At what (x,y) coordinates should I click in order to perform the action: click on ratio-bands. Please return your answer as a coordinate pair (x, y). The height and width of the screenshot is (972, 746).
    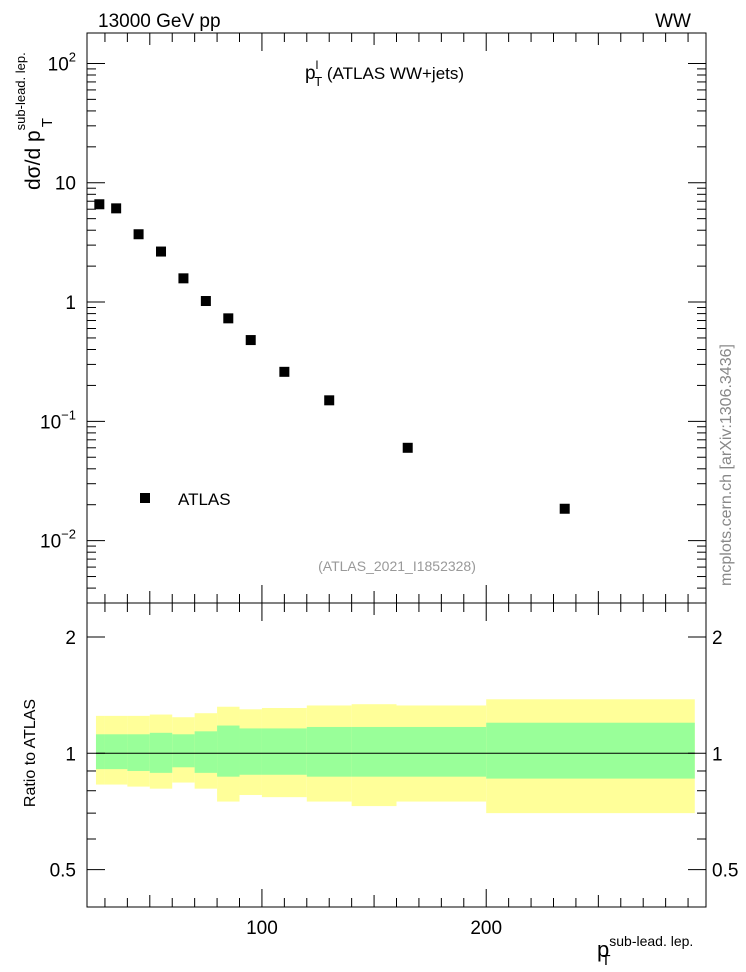
    Looking at the image, I should click on (395, 756).